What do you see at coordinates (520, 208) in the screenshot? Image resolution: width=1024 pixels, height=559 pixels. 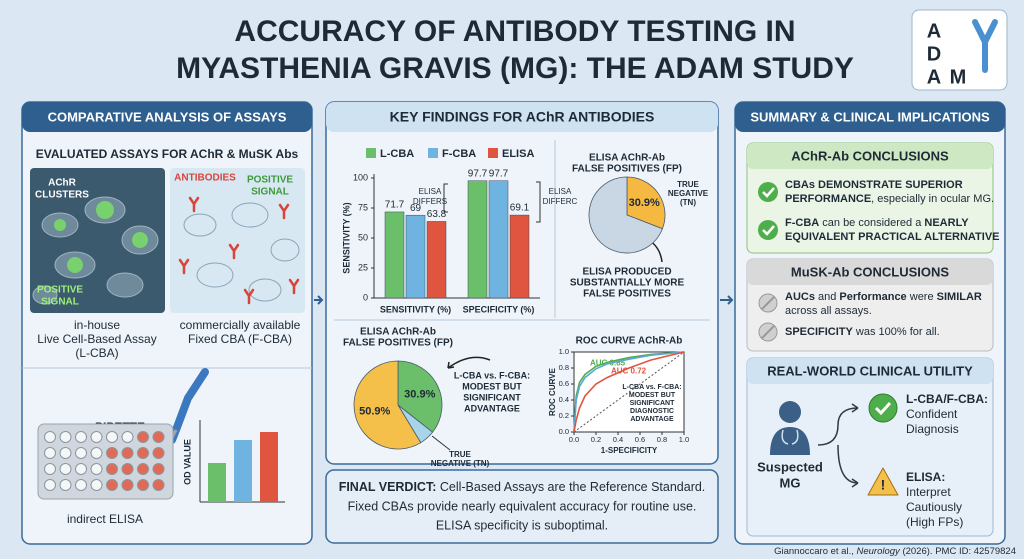 I see `value-label: 69.1` at bounding box center [520, 208].